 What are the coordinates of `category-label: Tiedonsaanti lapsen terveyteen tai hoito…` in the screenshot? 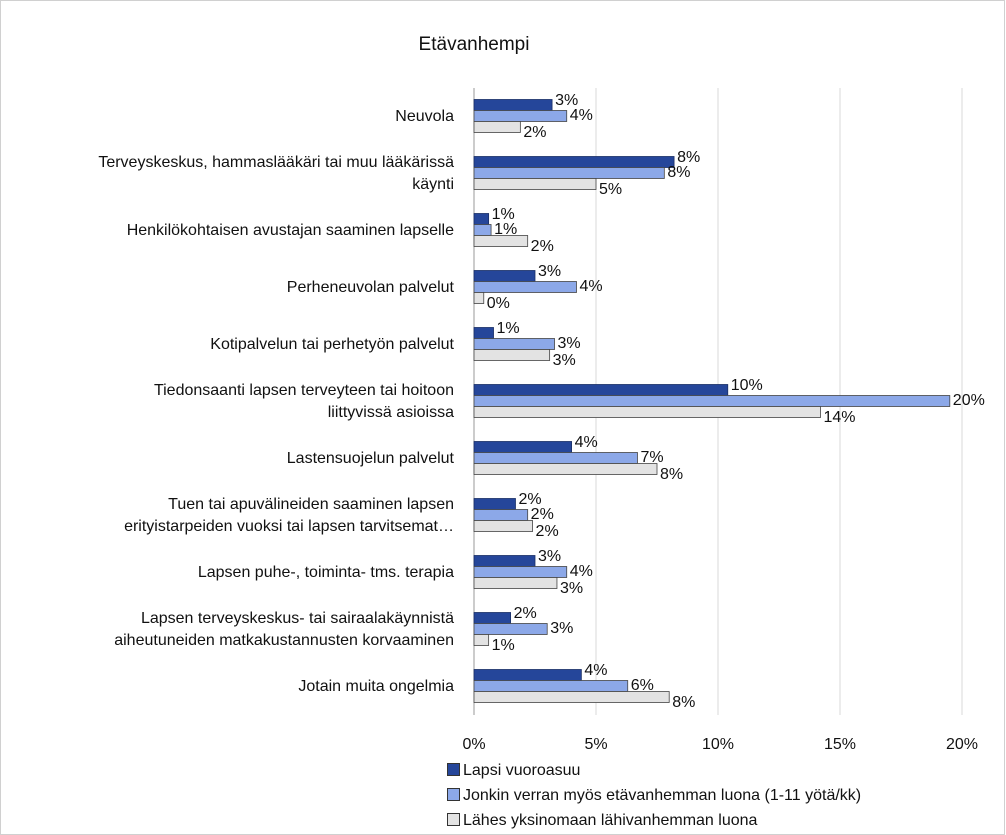 It's located at (303, 401).